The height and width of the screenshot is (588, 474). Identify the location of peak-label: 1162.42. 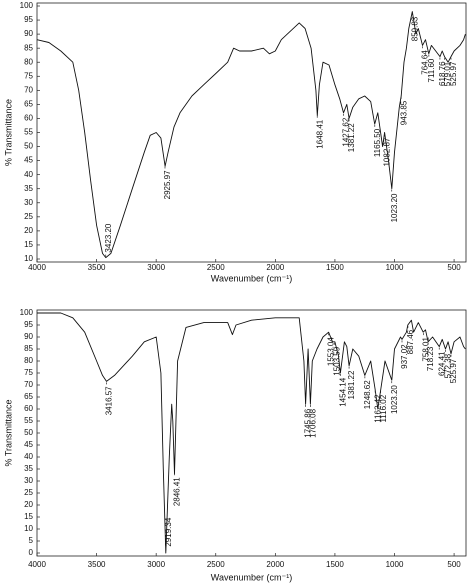
(377, 408).